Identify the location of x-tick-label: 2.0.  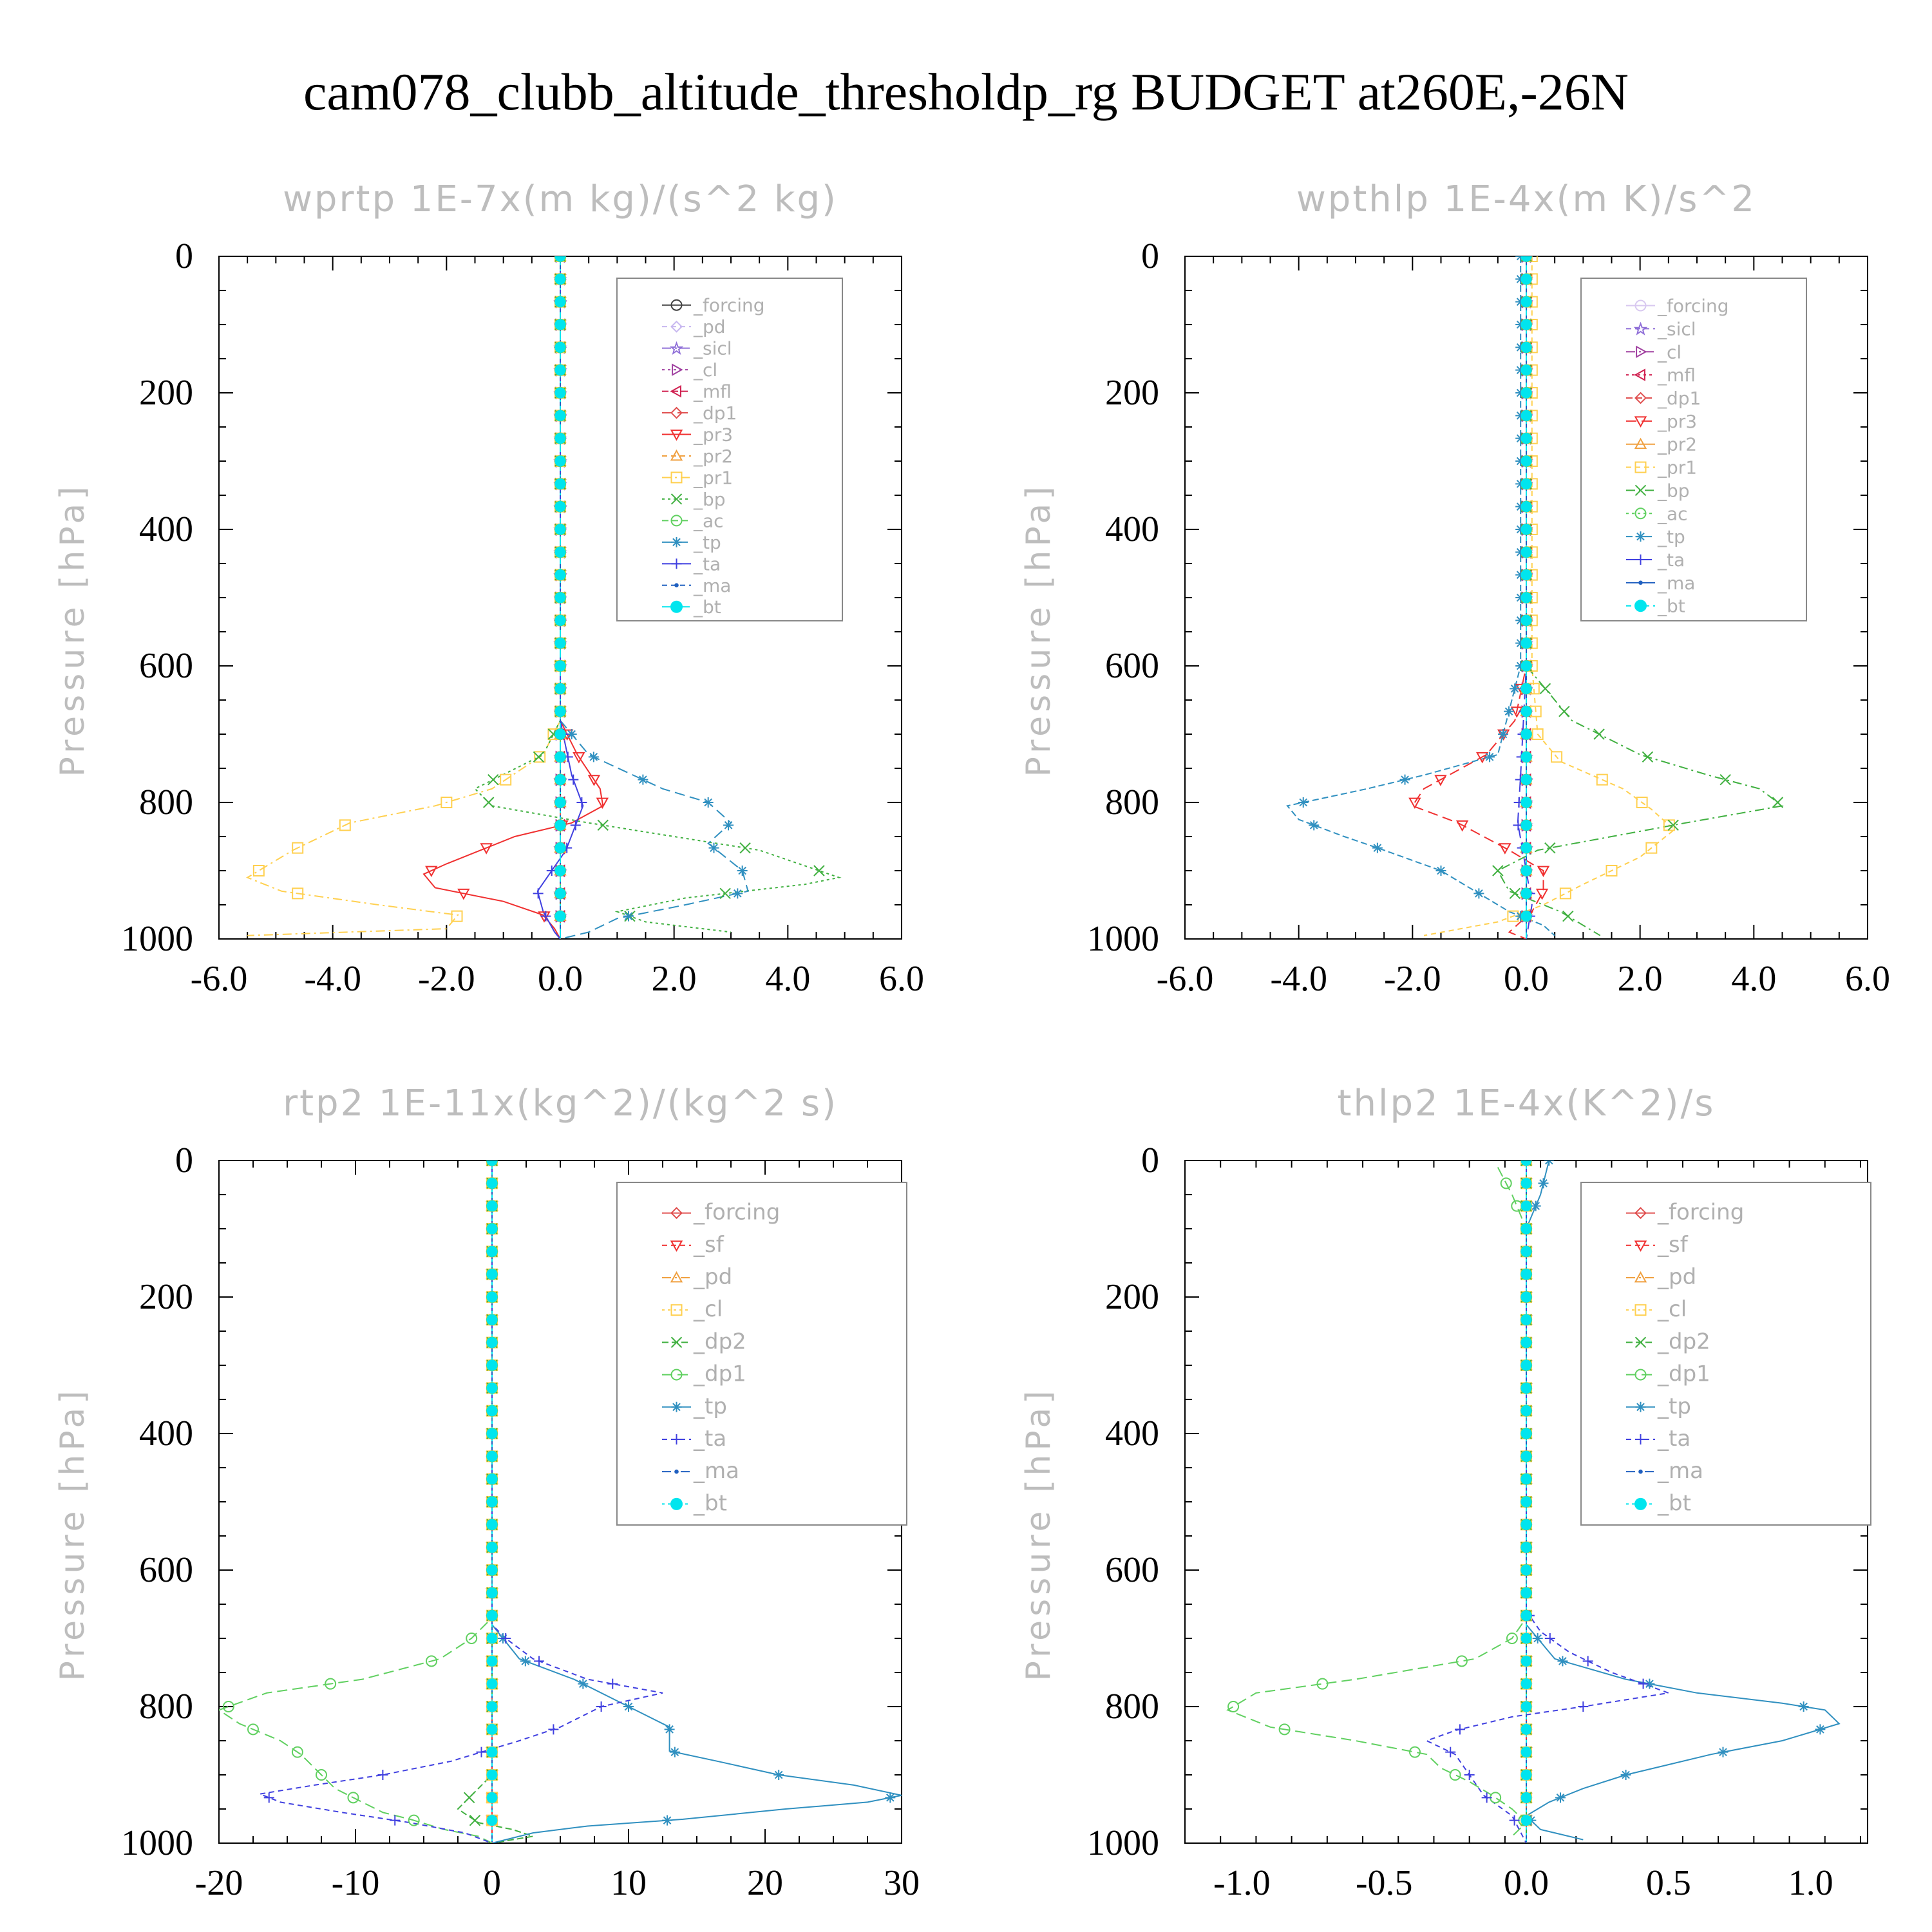
(1640, 979).